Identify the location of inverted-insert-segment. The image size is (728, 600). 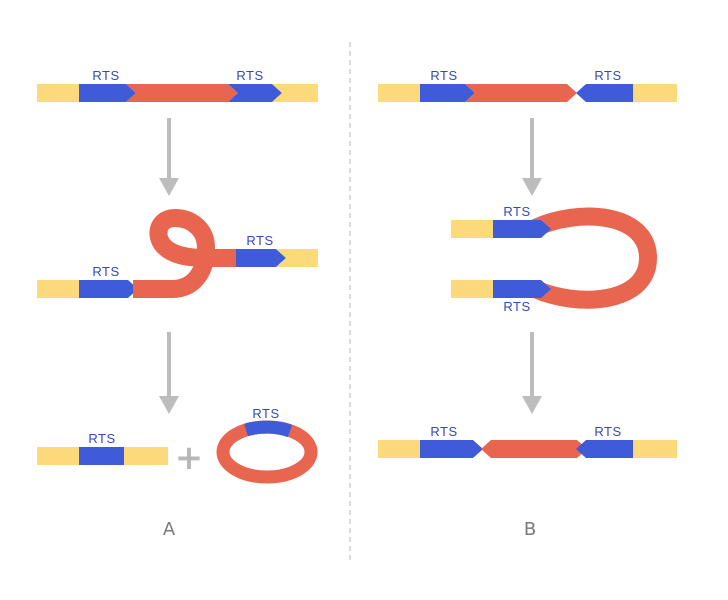
(534, 449).